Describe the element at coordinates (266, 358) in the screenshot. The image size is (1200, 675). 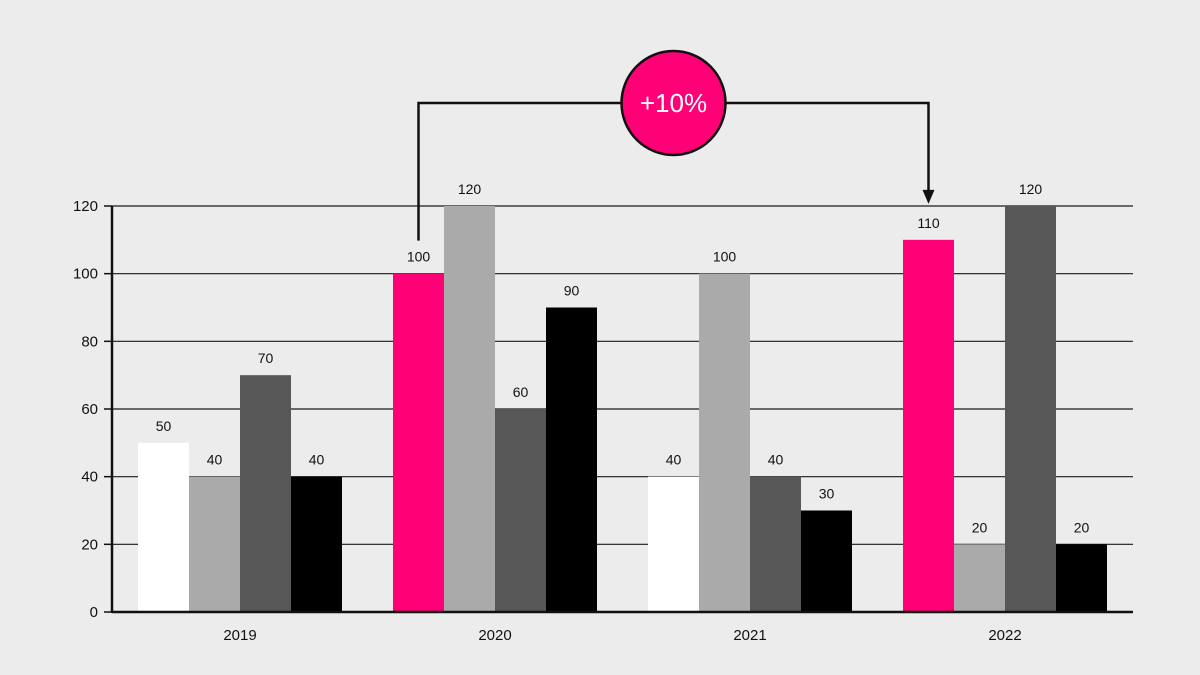
I see `data-label: 70` at that location.